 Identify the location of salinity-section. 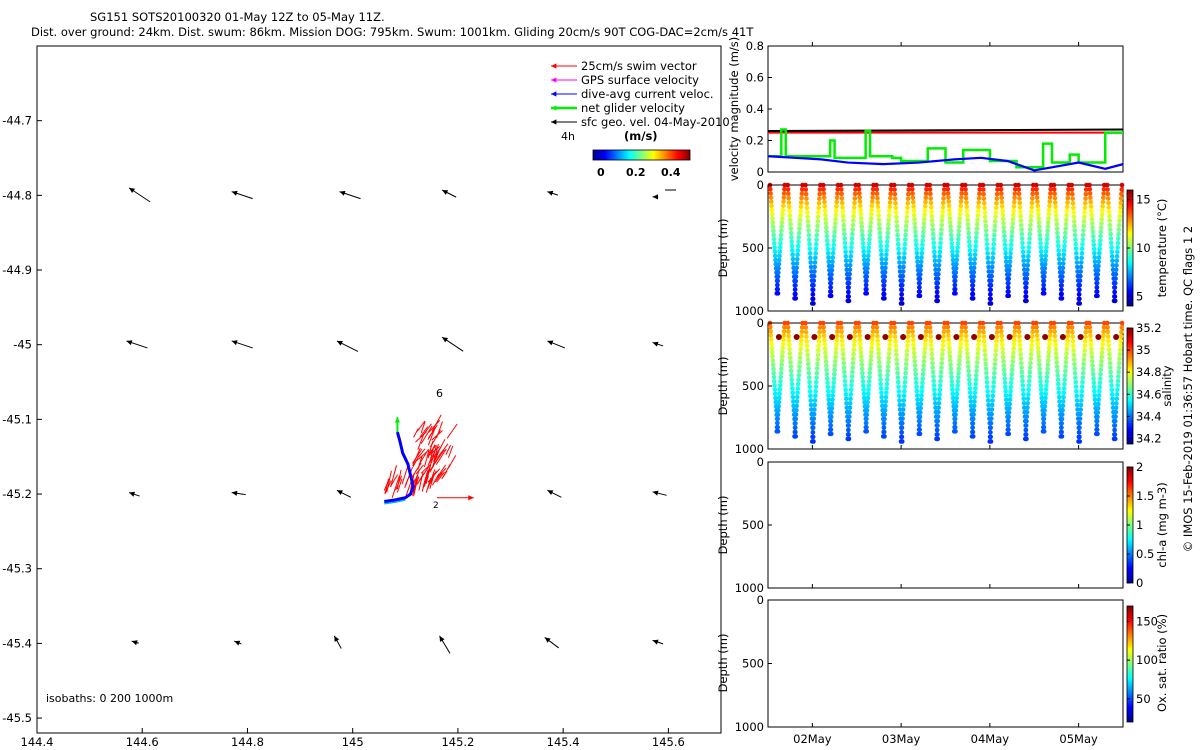
(946, 382).